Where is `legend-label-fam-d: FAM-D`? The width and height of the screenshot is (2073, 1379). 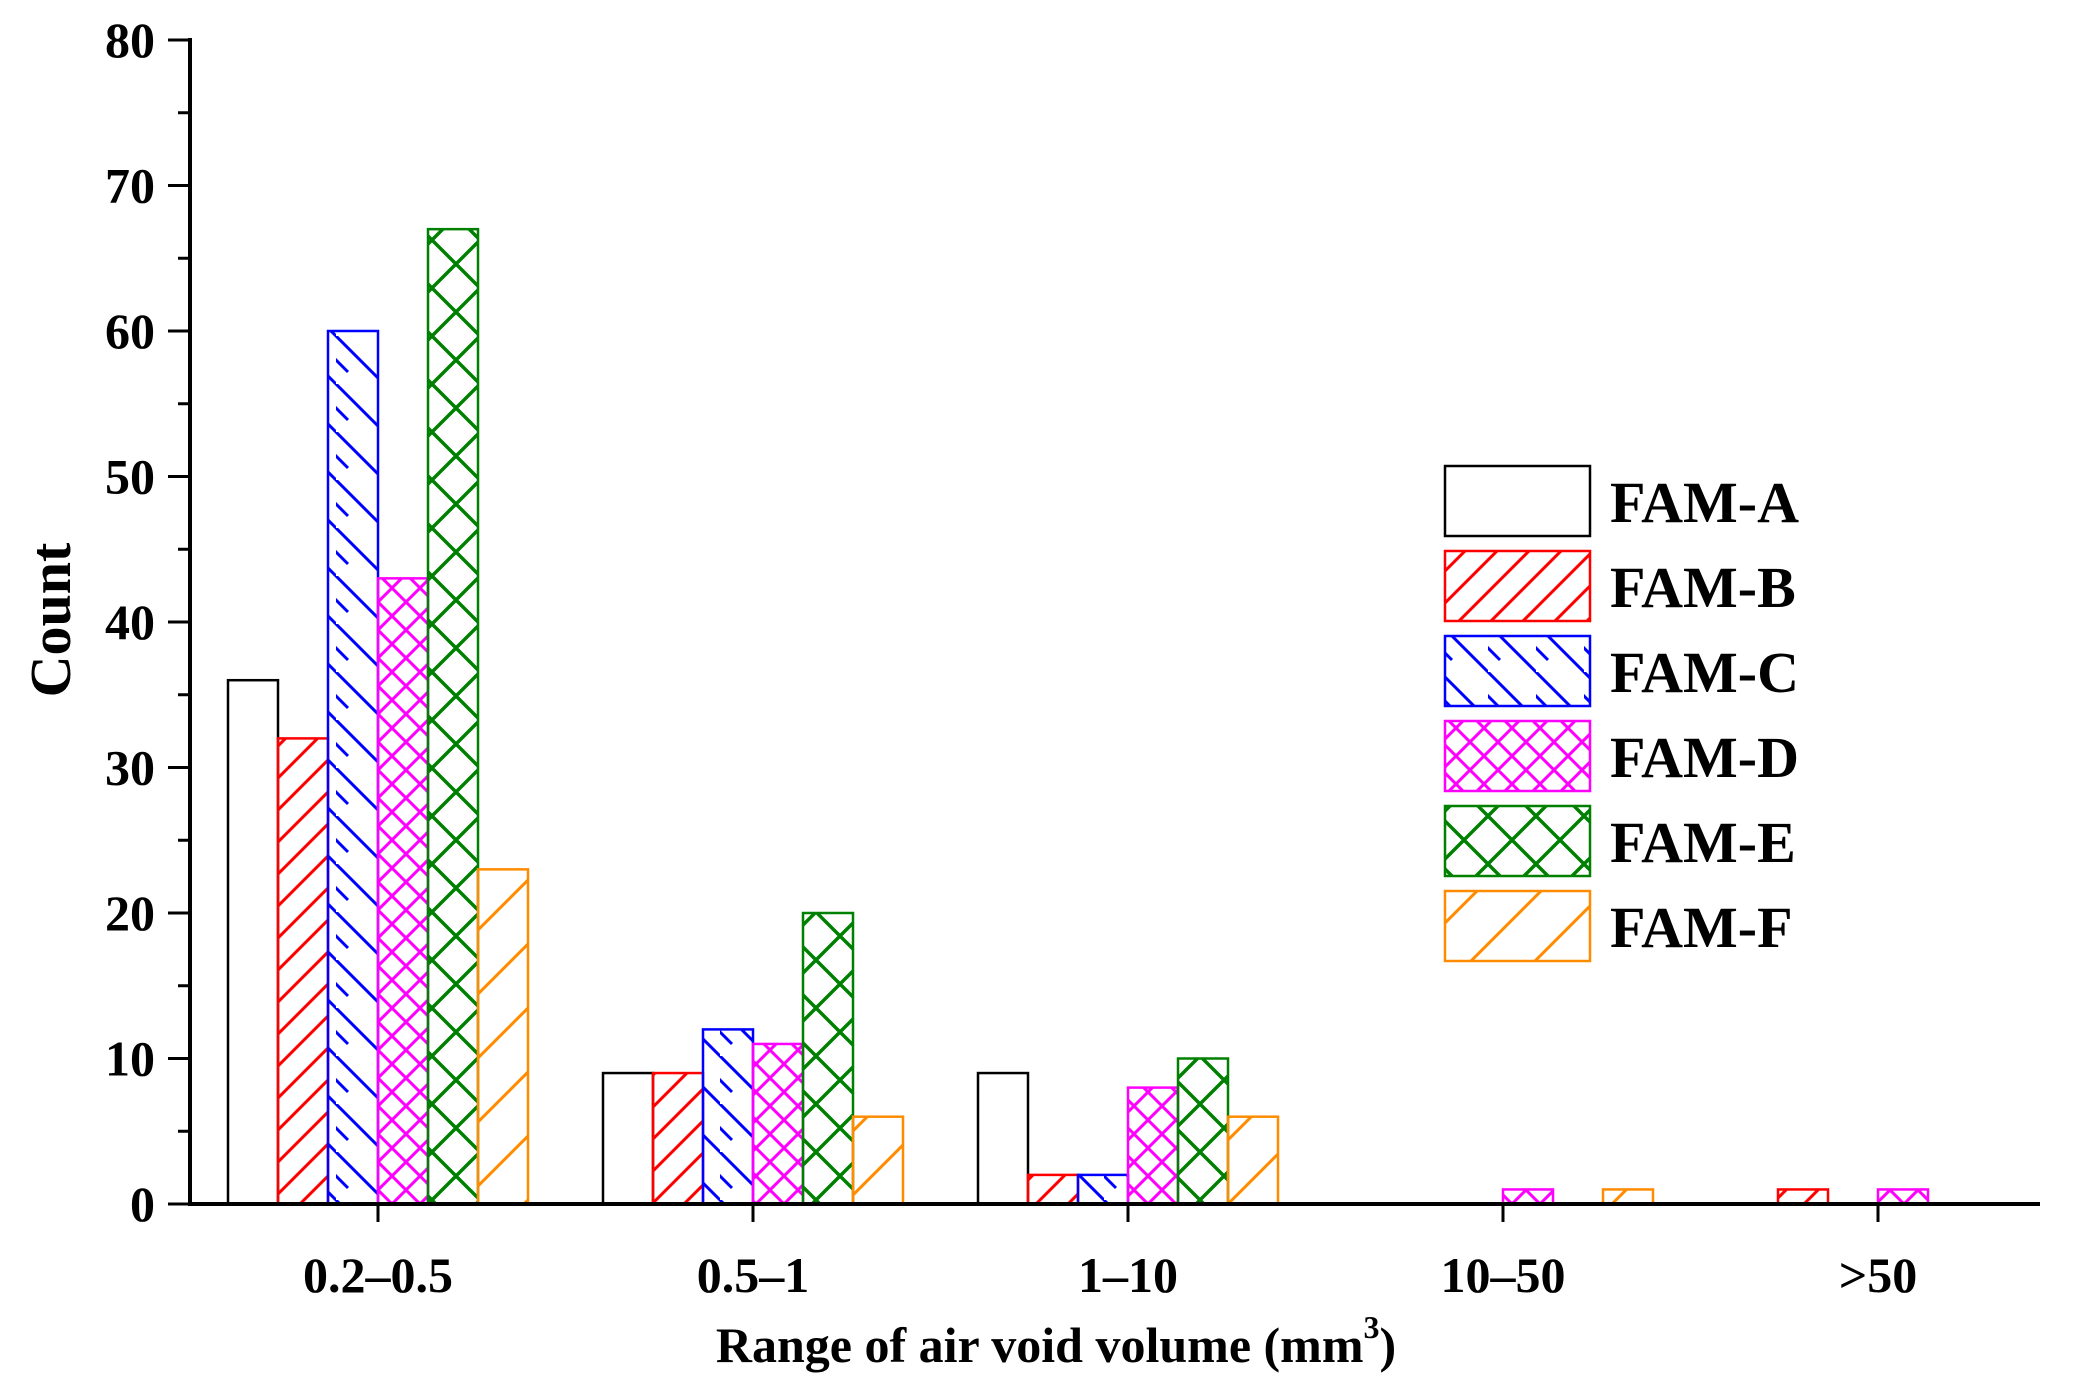 legend-label-fam-d: FAM-D is located at coordinates (1704, 757).